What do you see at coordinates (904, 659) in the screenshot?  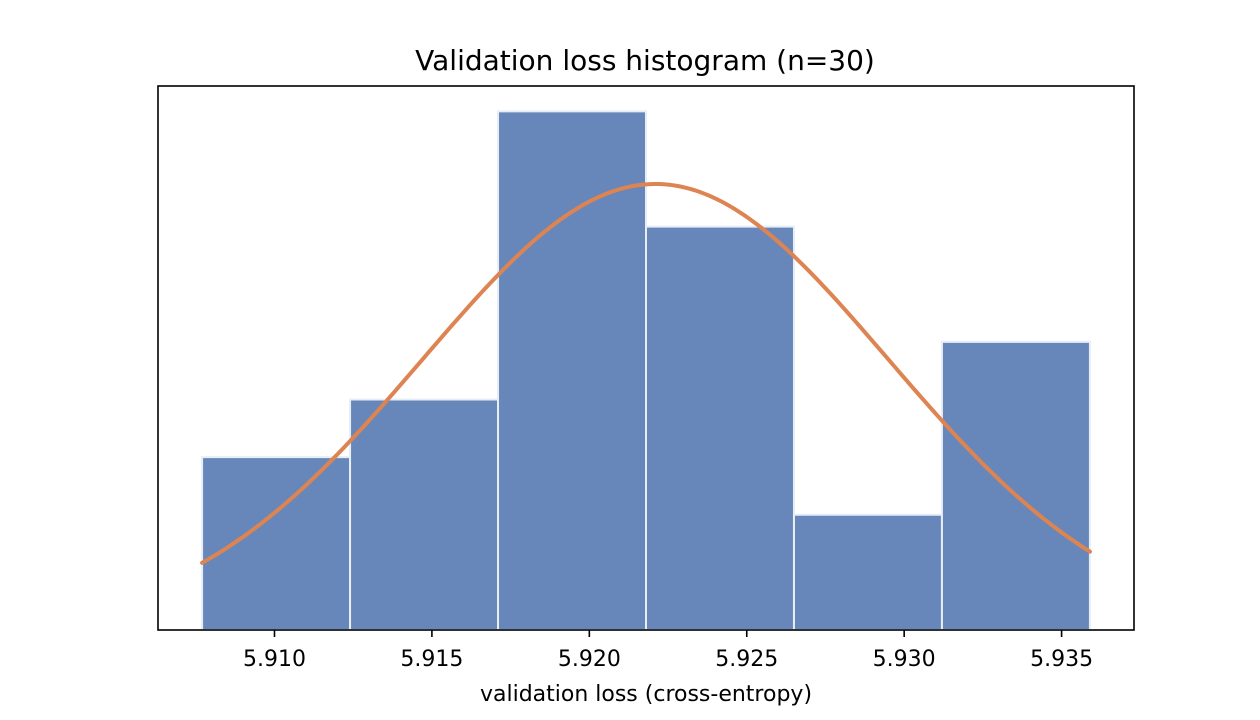 I see `x-tick-label: 5.930` at bounding box center [904, 659].